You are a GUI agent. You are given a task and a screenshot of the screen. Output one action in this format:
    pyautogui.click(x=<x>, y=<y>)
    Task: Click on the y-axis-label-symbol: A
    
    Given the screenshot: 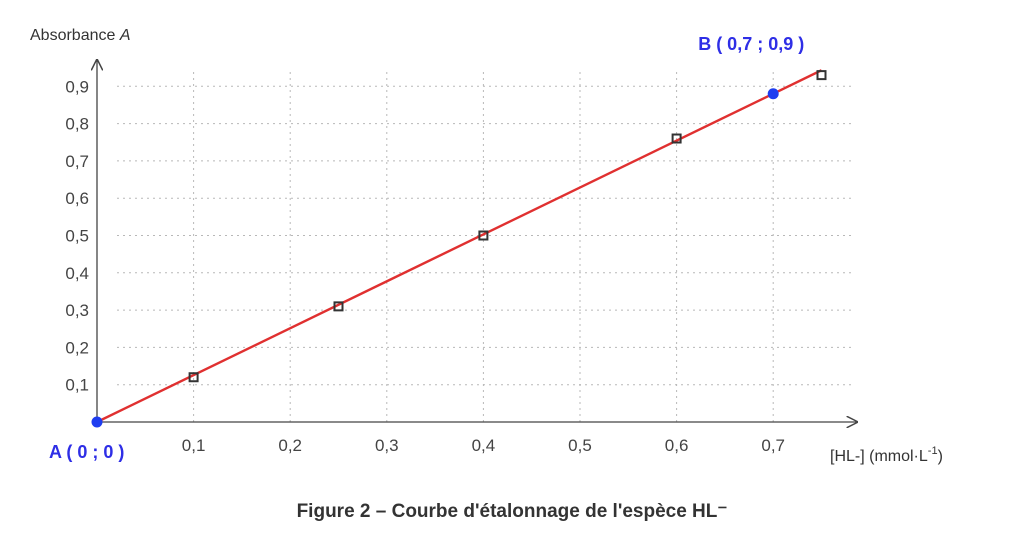 What is the action you would take?
    pyautogui.click(x=125, y=35)
    